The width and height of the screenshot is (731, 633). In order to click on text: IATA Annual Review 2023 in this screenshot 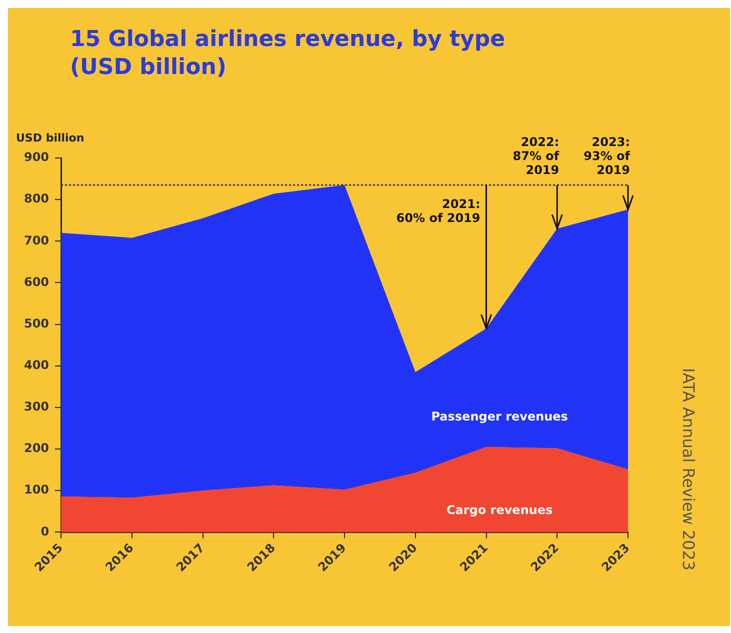, I will do `click(688, 469)`.